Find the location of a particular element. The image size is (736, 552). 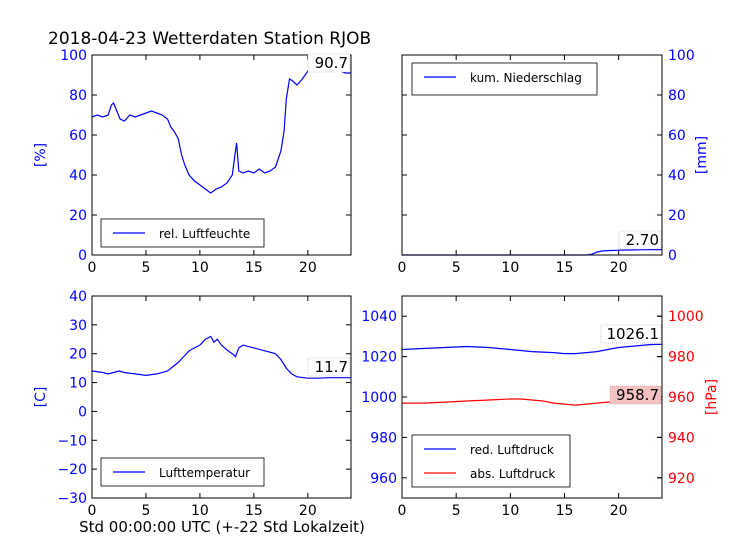

y-tick-label: 1040 is located at coordinates (379, 317).